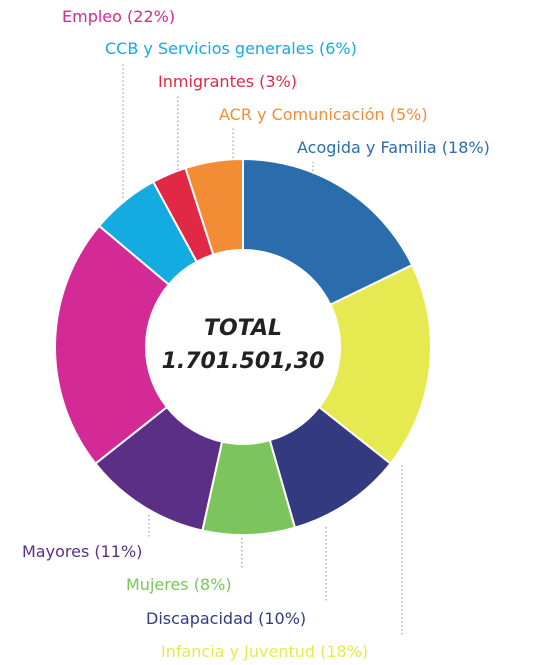 The width and height of the screenshot is (545, 665). What do you see at coordinates (226, 618) in the screenshot?
I see `slice-label-2: Discapacidad (10%)` at bounding box center [226, 618].